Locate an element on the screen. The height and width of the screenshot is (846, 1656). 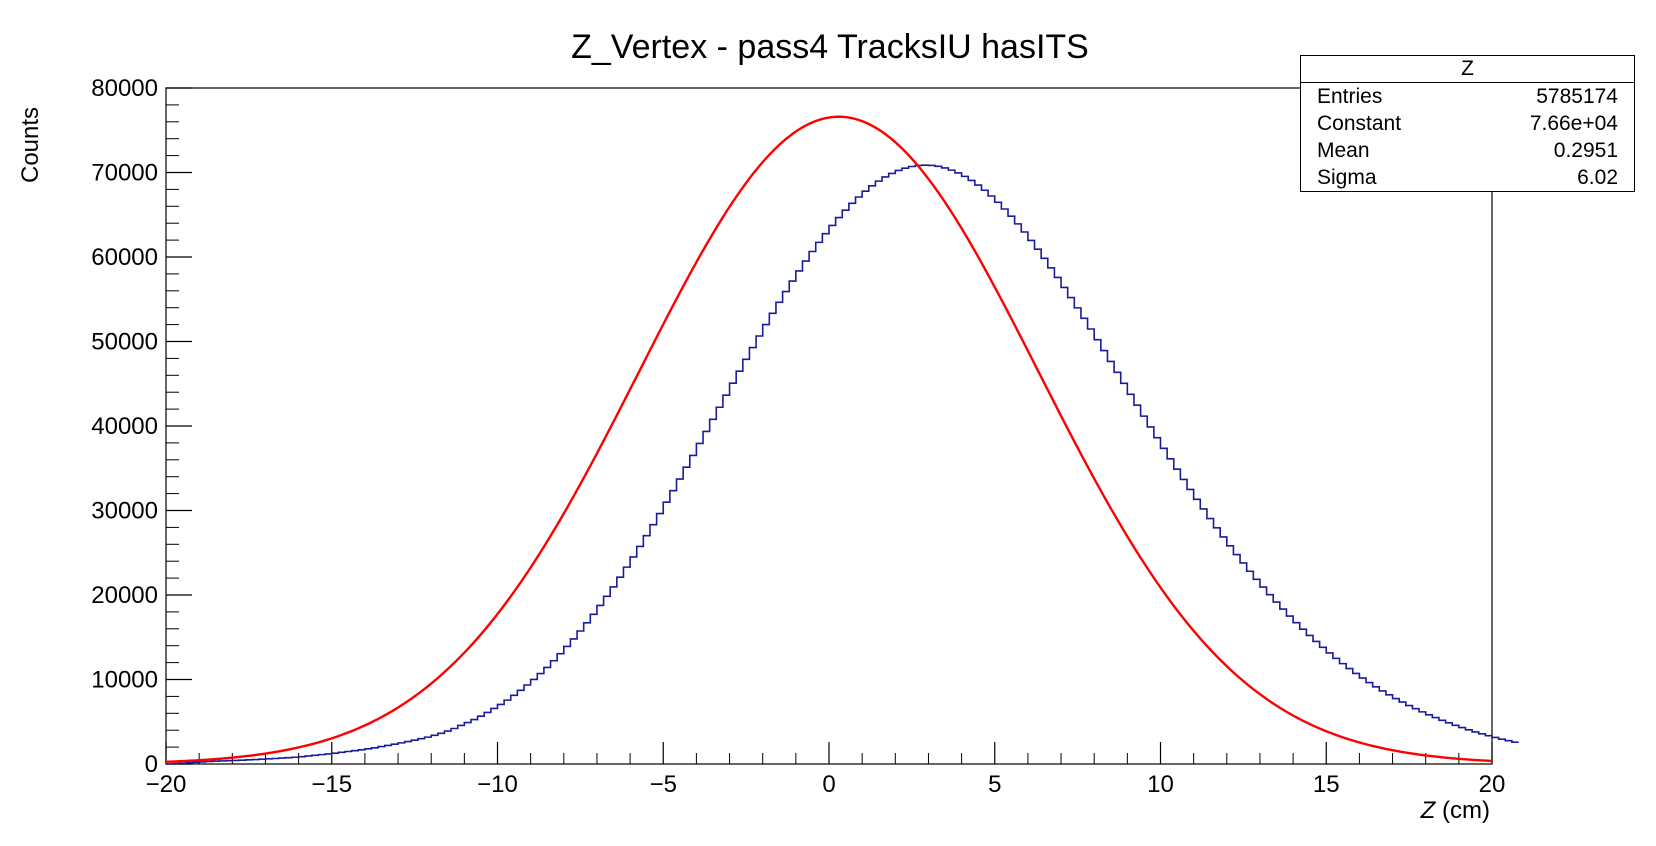
x-tick-label: 0 is located at coordinates (828, 784).